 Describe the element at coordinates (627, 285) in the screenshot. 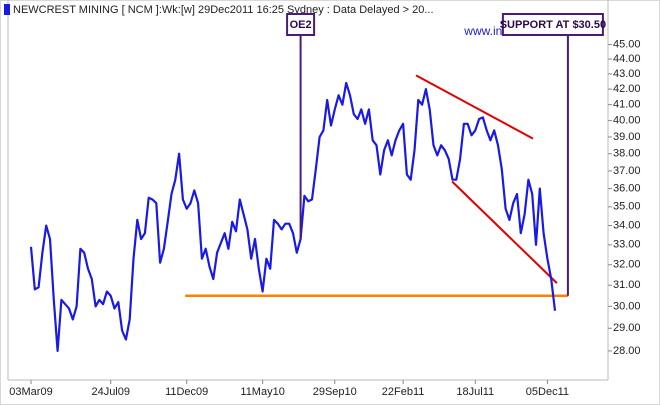

I see `y-tick-label: 31.00` at that location.